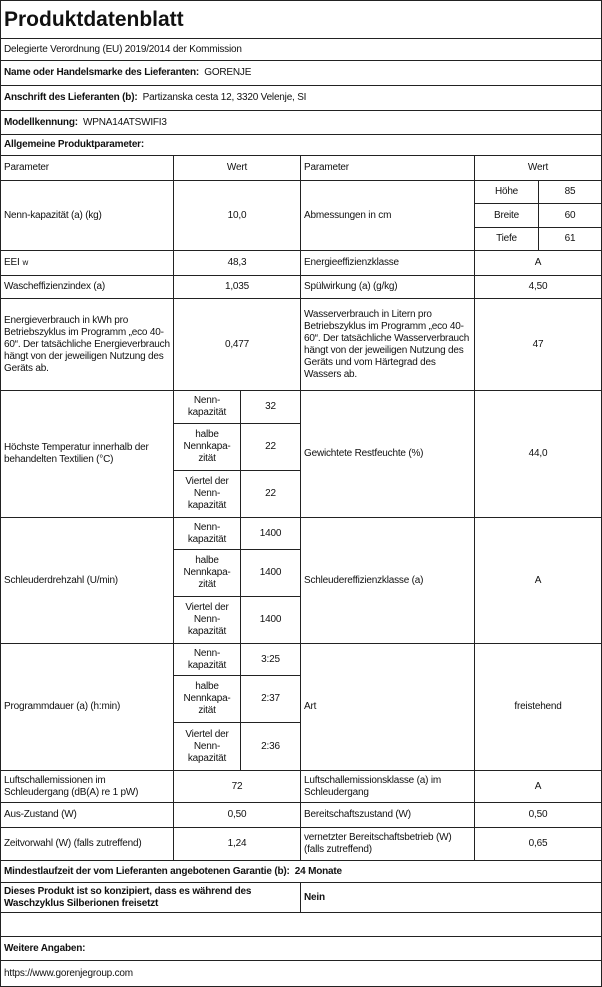 The width and height of the screenshot is (602, 987). Describe the element at coordinates (387, 287) in the screenshot. I see `rinse-label: Spülwirkung (a) (g/kg)` at that location.